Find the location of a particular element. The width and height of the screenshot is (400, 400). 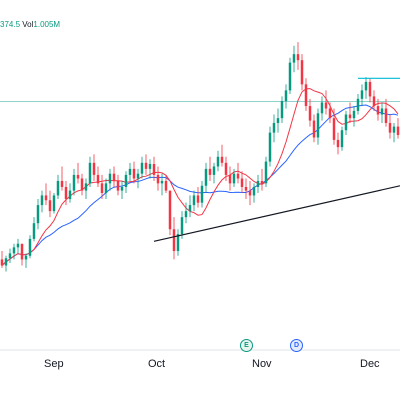

volume-label: Vol is located at coordinates (28, 24).